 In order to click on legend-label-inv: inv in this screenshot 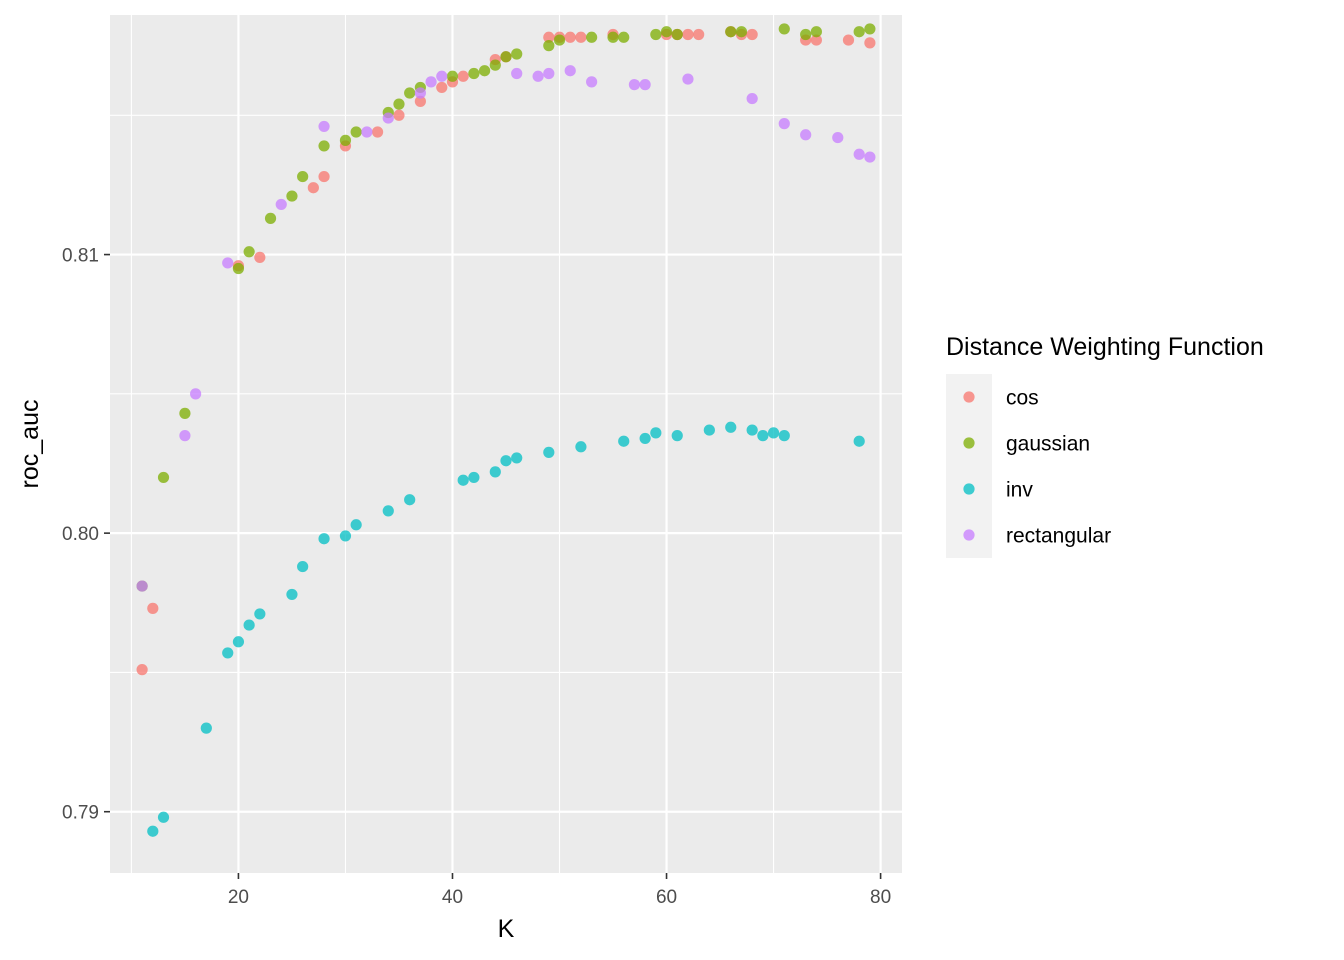, I will do `click(1019, 490)`.